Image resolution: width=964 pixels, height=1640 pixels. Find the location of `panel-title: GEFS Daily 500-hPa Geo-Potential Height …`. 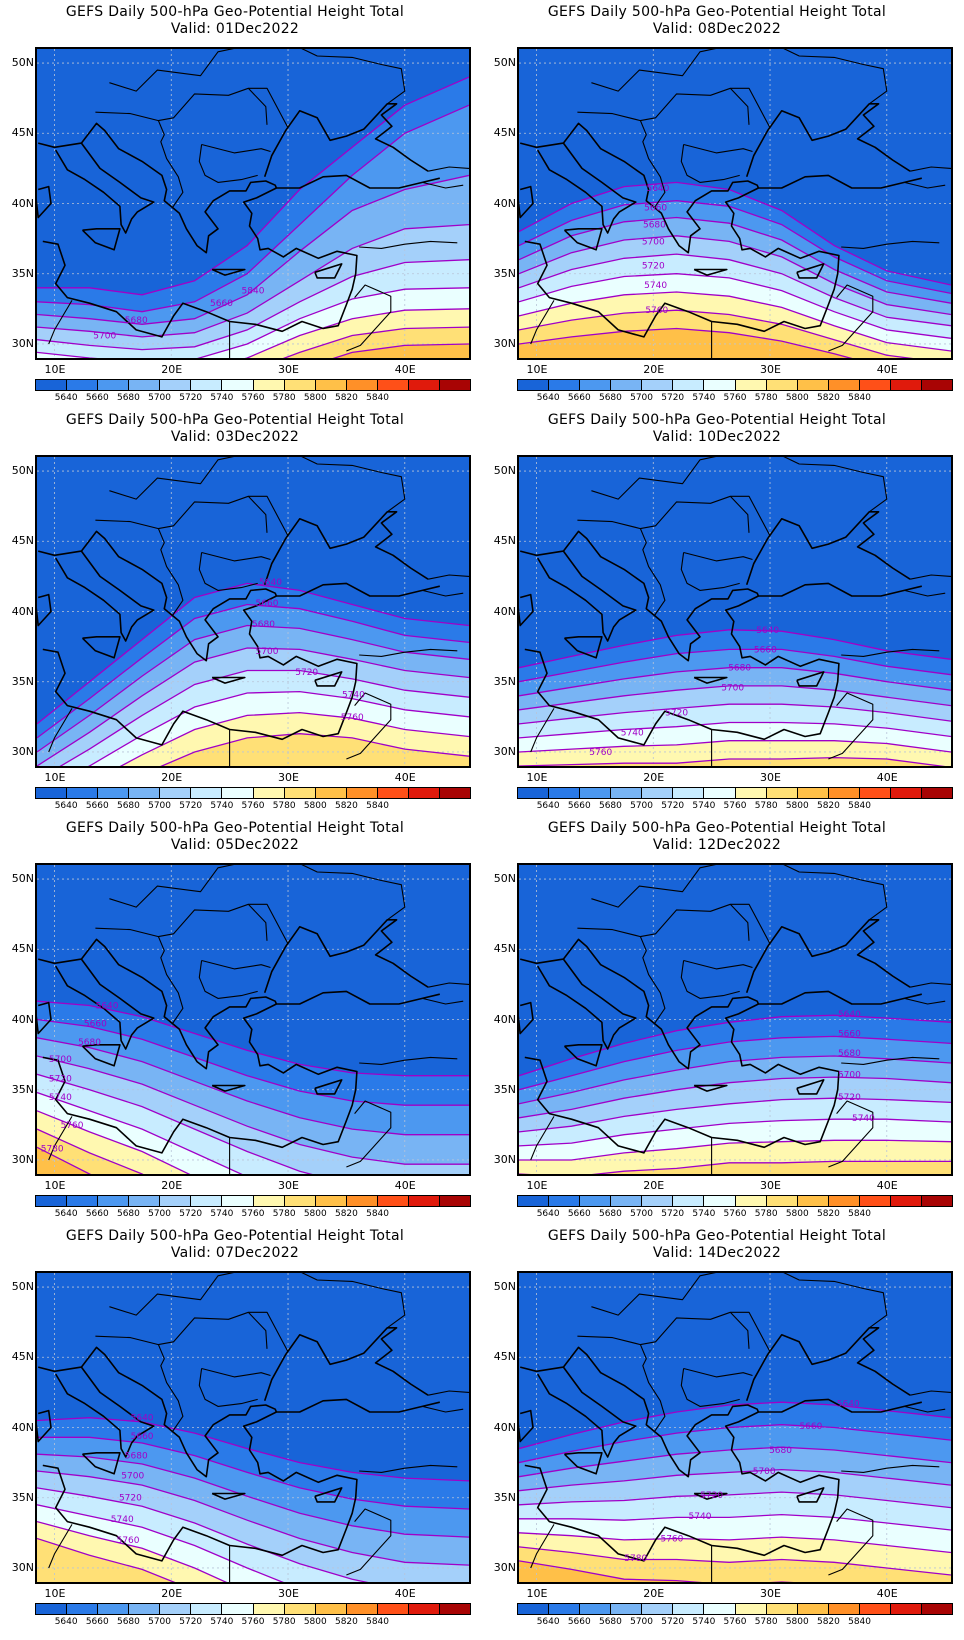

panel-title: GEFS Daily 500-hPa Geo-Potential Height … is located at coordinates (717, 828).